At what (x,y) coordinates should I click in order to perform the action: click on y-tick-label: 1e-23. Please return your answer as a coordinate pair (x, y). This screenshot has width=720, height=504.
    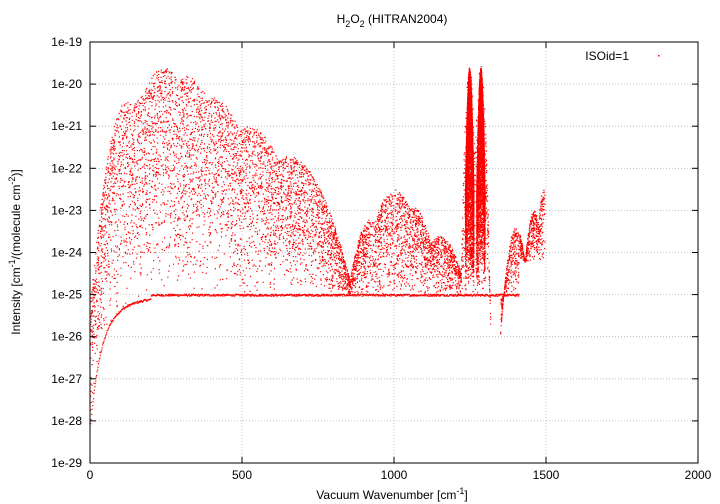
    Looking at the image, I should click on (66, 210).